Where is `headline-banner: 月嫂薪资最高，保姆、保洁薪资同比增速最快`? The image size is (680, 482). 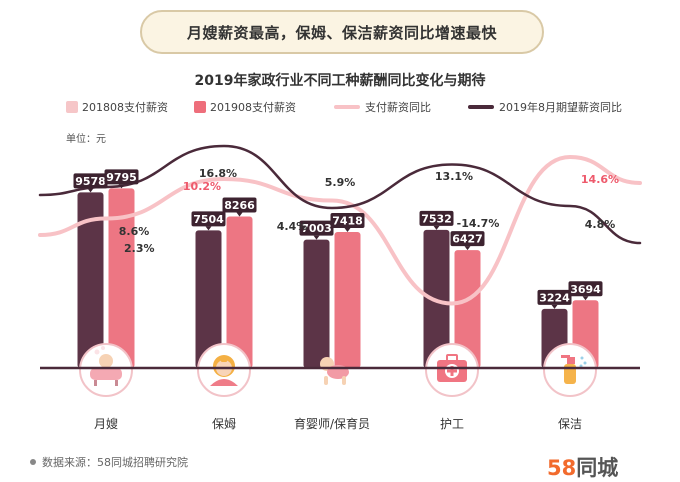 headline-banner: 月嫂薪资最高，保姆、保洁薪资同比增速最快 is located at coordinates (342, 32).